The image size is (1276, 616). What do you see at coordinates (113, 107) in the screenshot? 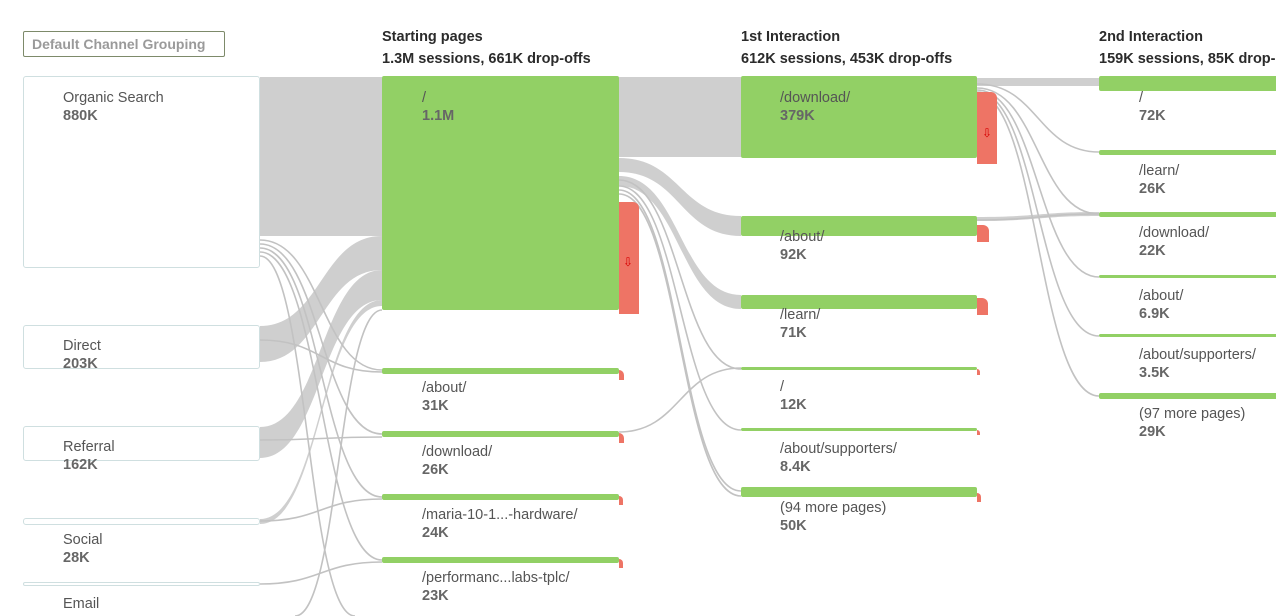
I see `source-label: Organic Search 880K` at bounding box center [113, 107].